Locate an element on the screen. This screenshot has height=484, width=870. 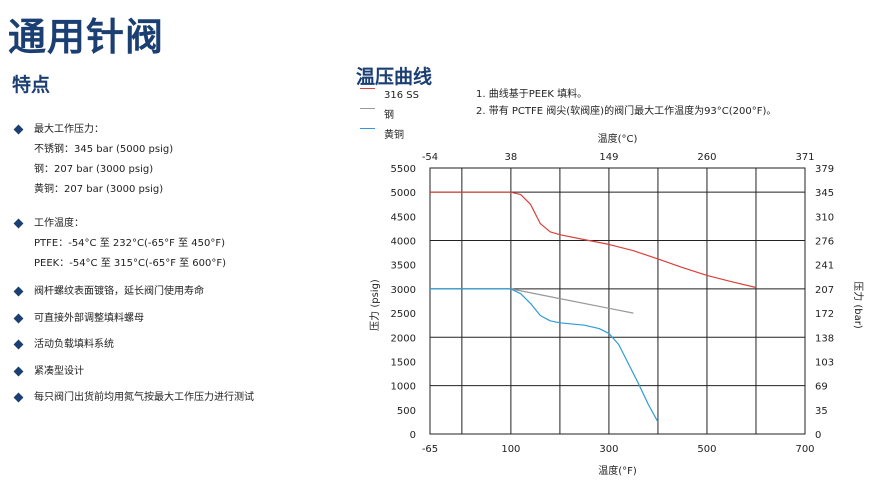
x-axis-label: 温度(°F) is located at coordinates (617, 470).